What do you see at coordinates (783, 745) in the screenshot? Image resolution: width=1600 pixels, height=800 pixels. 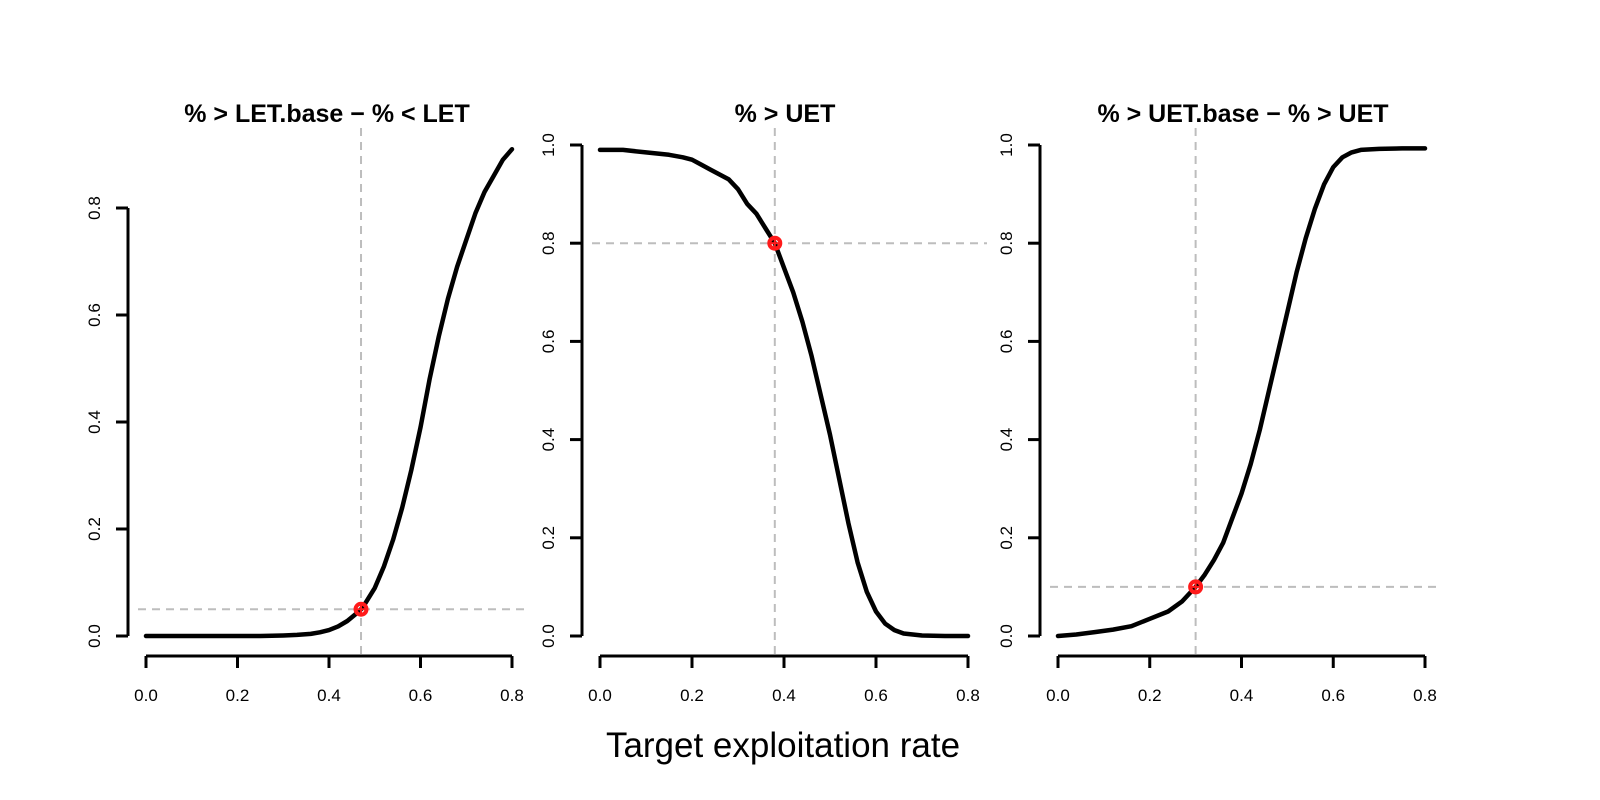 I see `x-axis-label: Target exploitation rate` at bounding box center [783, 745].